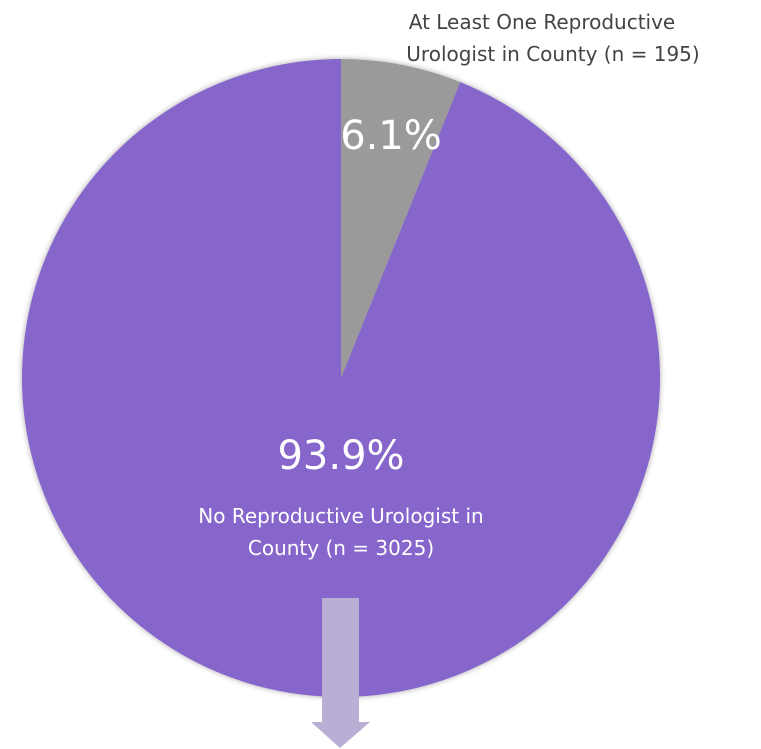 The height and width of the screenshot is (749, 761). I want to click on slice-label-no-urologist-line-2: County (n = 3025), so click(341, 548).